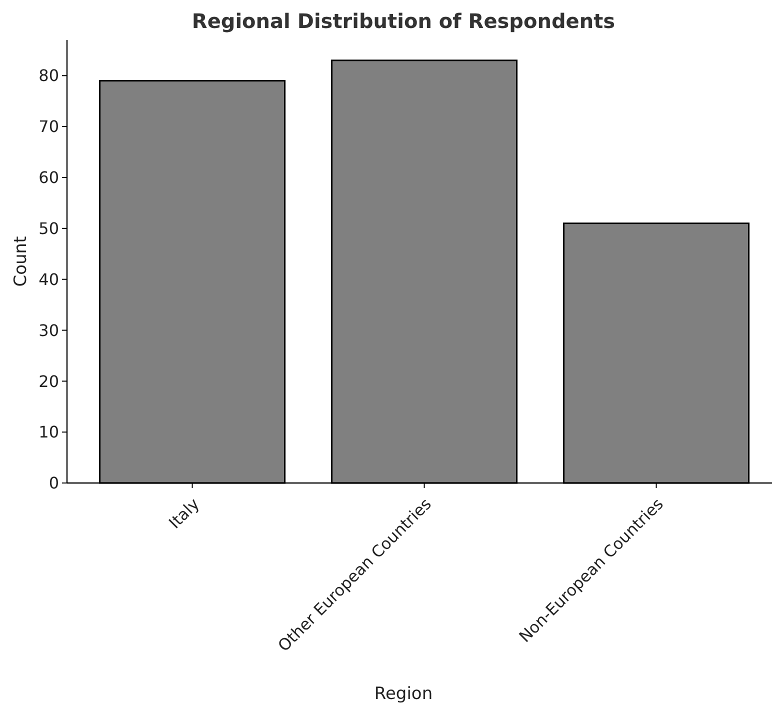  What do you see at coordinates (48, 228) in the screenshot?
I see `y-tick-label: 50` at bounding box center [48, 228].